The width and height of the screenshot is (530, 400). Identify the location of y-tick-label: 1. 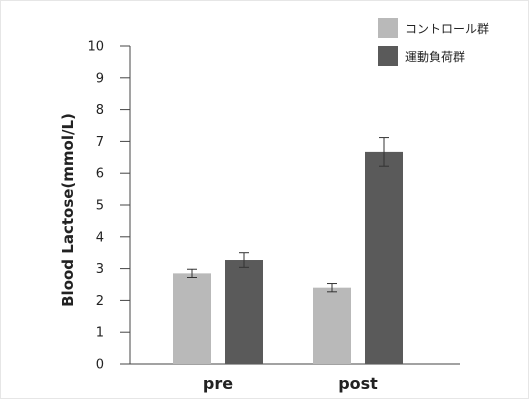
(100, 333).